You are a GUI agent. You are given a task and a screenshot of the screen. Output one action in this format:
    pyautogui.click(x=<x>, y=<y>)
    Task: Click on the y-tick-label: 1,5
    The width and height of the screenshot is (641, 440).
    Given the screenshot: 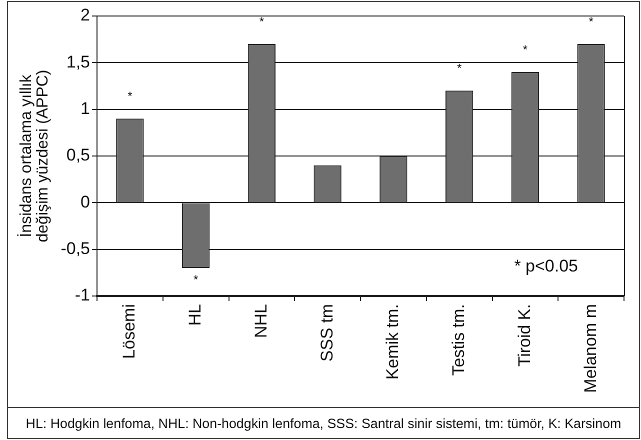 What is the action you would take?
    pyautogui.click(x=78, y=62)
    